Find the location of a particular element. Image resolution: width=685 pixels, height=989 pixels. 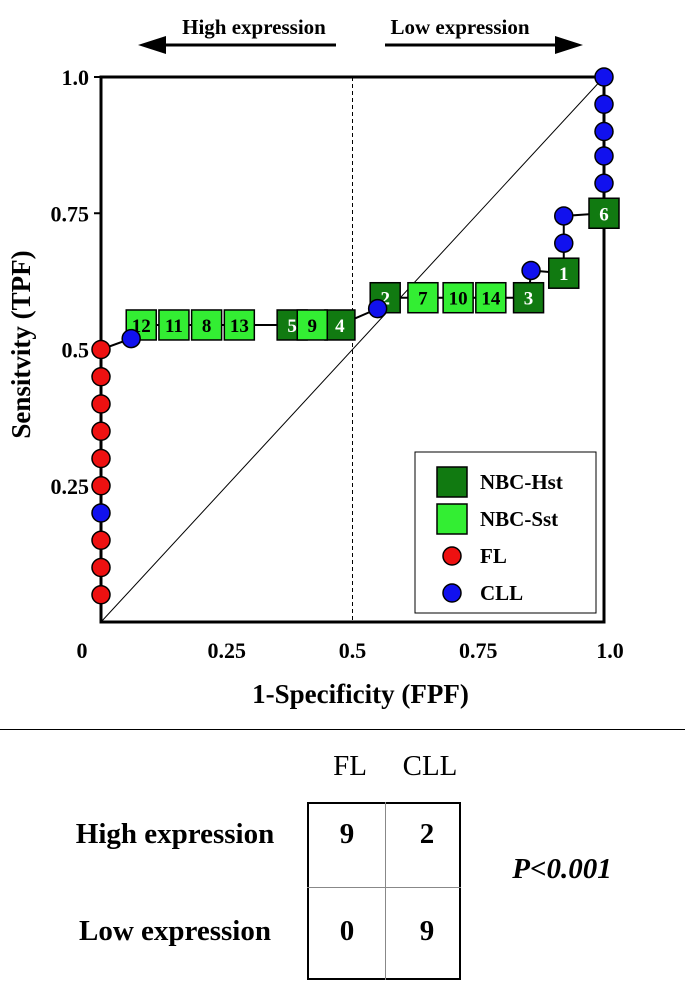

arrow-left-head is located at coordinates (152, 45).